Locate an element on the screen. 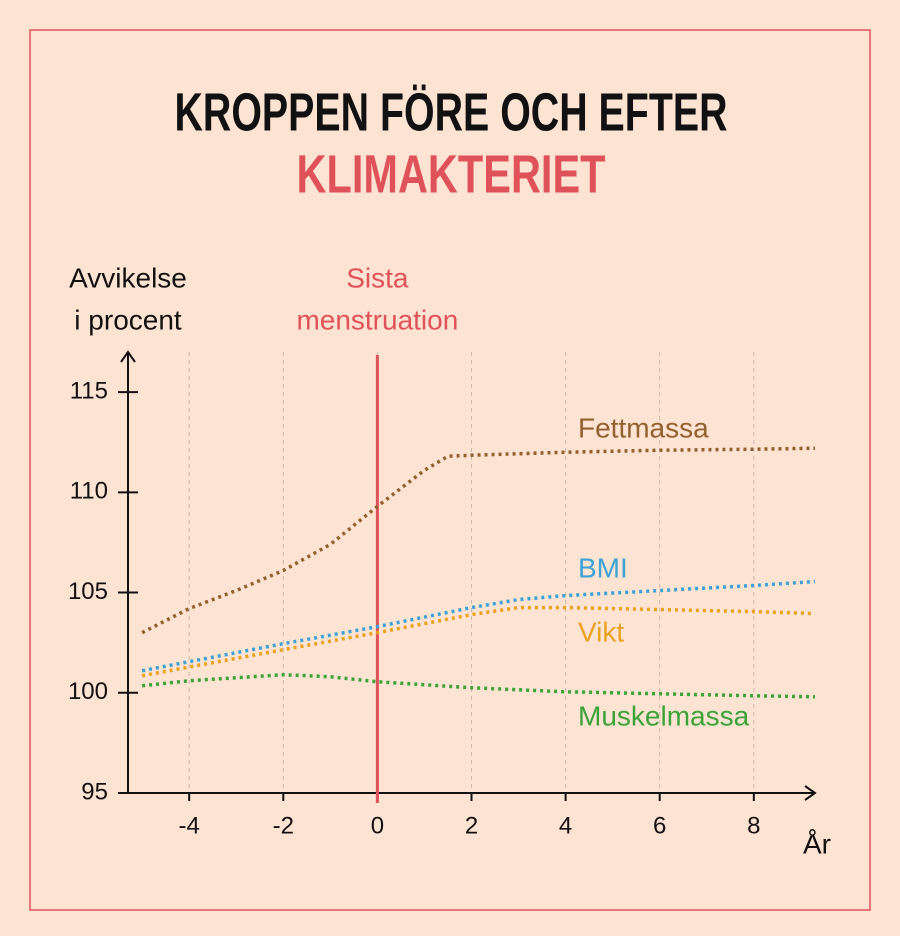 The height and width of the screenshot is (936, 900). y-axis is located at coordinates (128, 571).